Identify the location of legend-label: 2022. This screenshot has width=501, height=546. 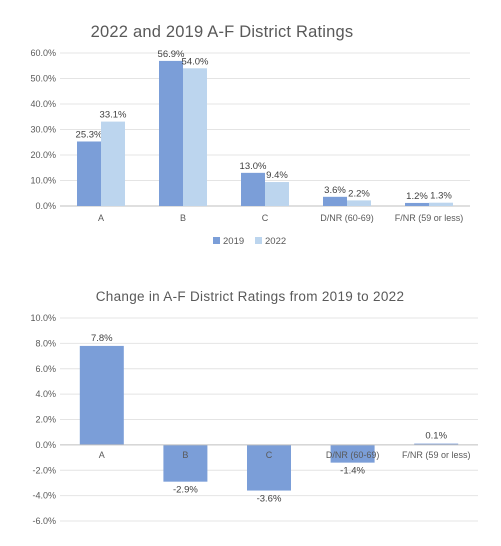
(275, 241).